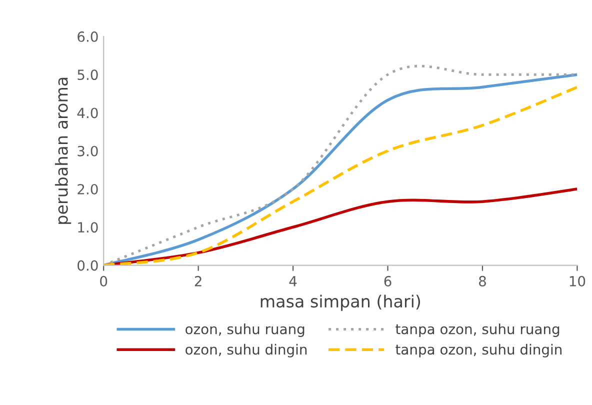 This screenshot has width=592, height=405. I want to click on x-tick-label: 2, so click(198, 281).